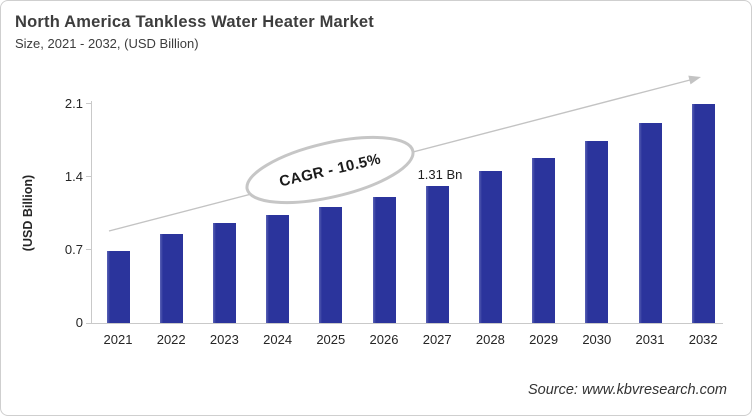 The image size is (752, 416). What do you see at coordinates (118, 286) in the screenshot?
I see `bar-2021` at bounding box center [118, 286].